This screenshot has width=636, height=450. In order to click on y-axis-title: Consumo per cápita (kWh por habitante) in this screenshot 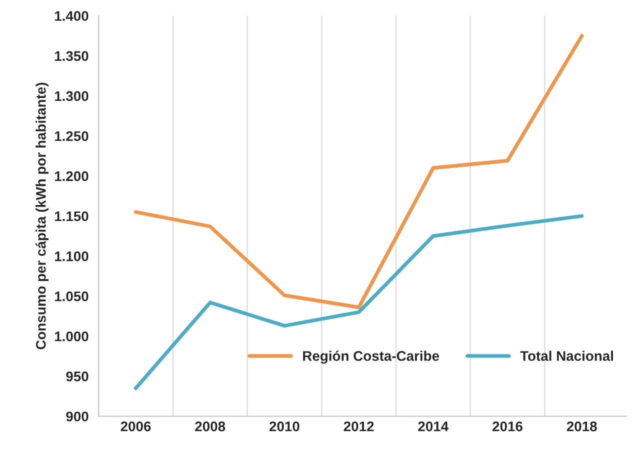, I will do `click(42, 216)`.